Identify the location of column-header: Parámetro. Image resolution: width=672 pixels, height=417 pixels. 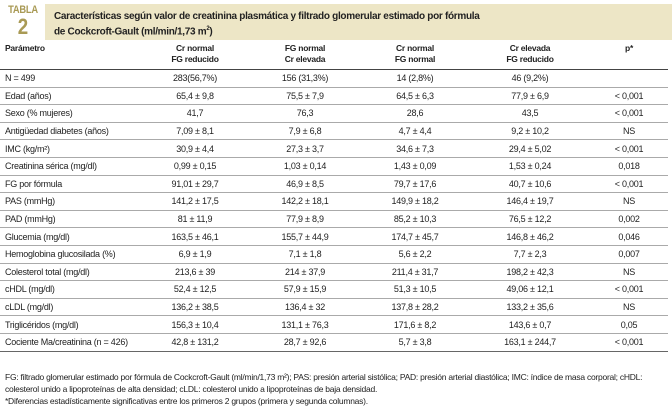
(70, 56).